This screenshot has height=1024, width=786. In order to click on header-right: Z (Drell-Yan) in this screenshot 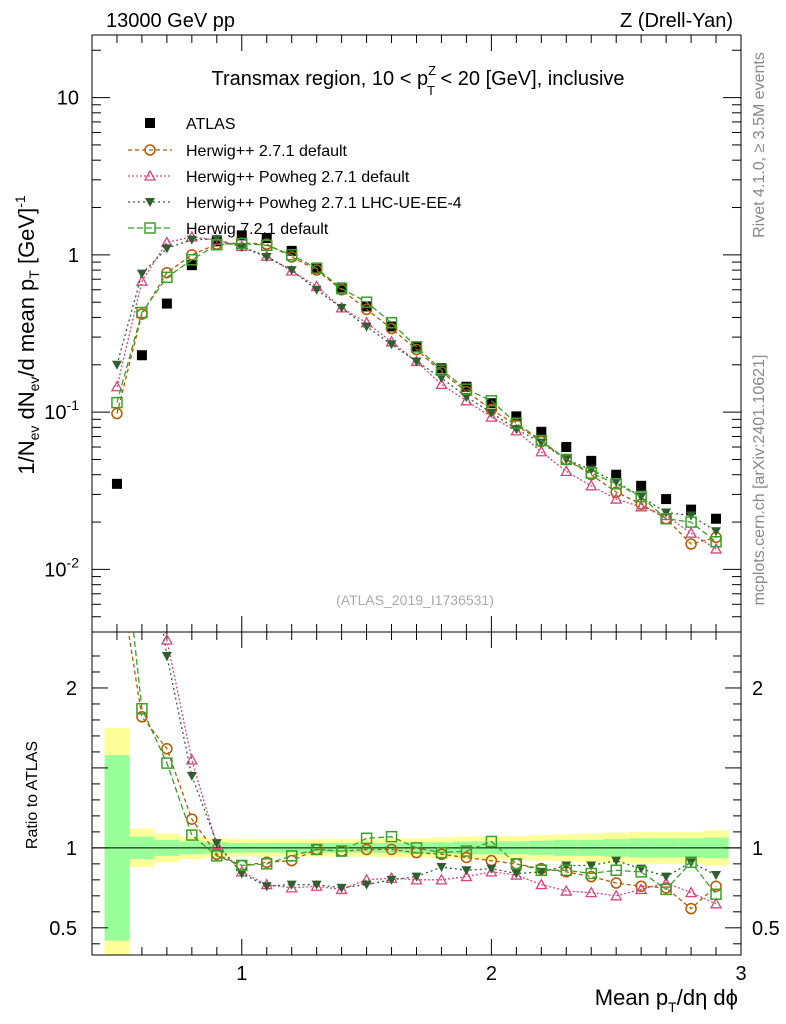, I will do `click(676, 21)`.